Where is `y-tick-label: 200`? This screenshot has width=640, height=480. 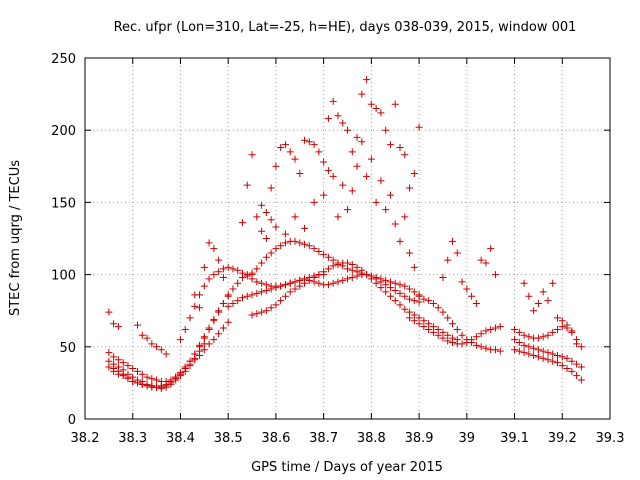 y-tick-label: 200 is located at coordinates (63, 131).